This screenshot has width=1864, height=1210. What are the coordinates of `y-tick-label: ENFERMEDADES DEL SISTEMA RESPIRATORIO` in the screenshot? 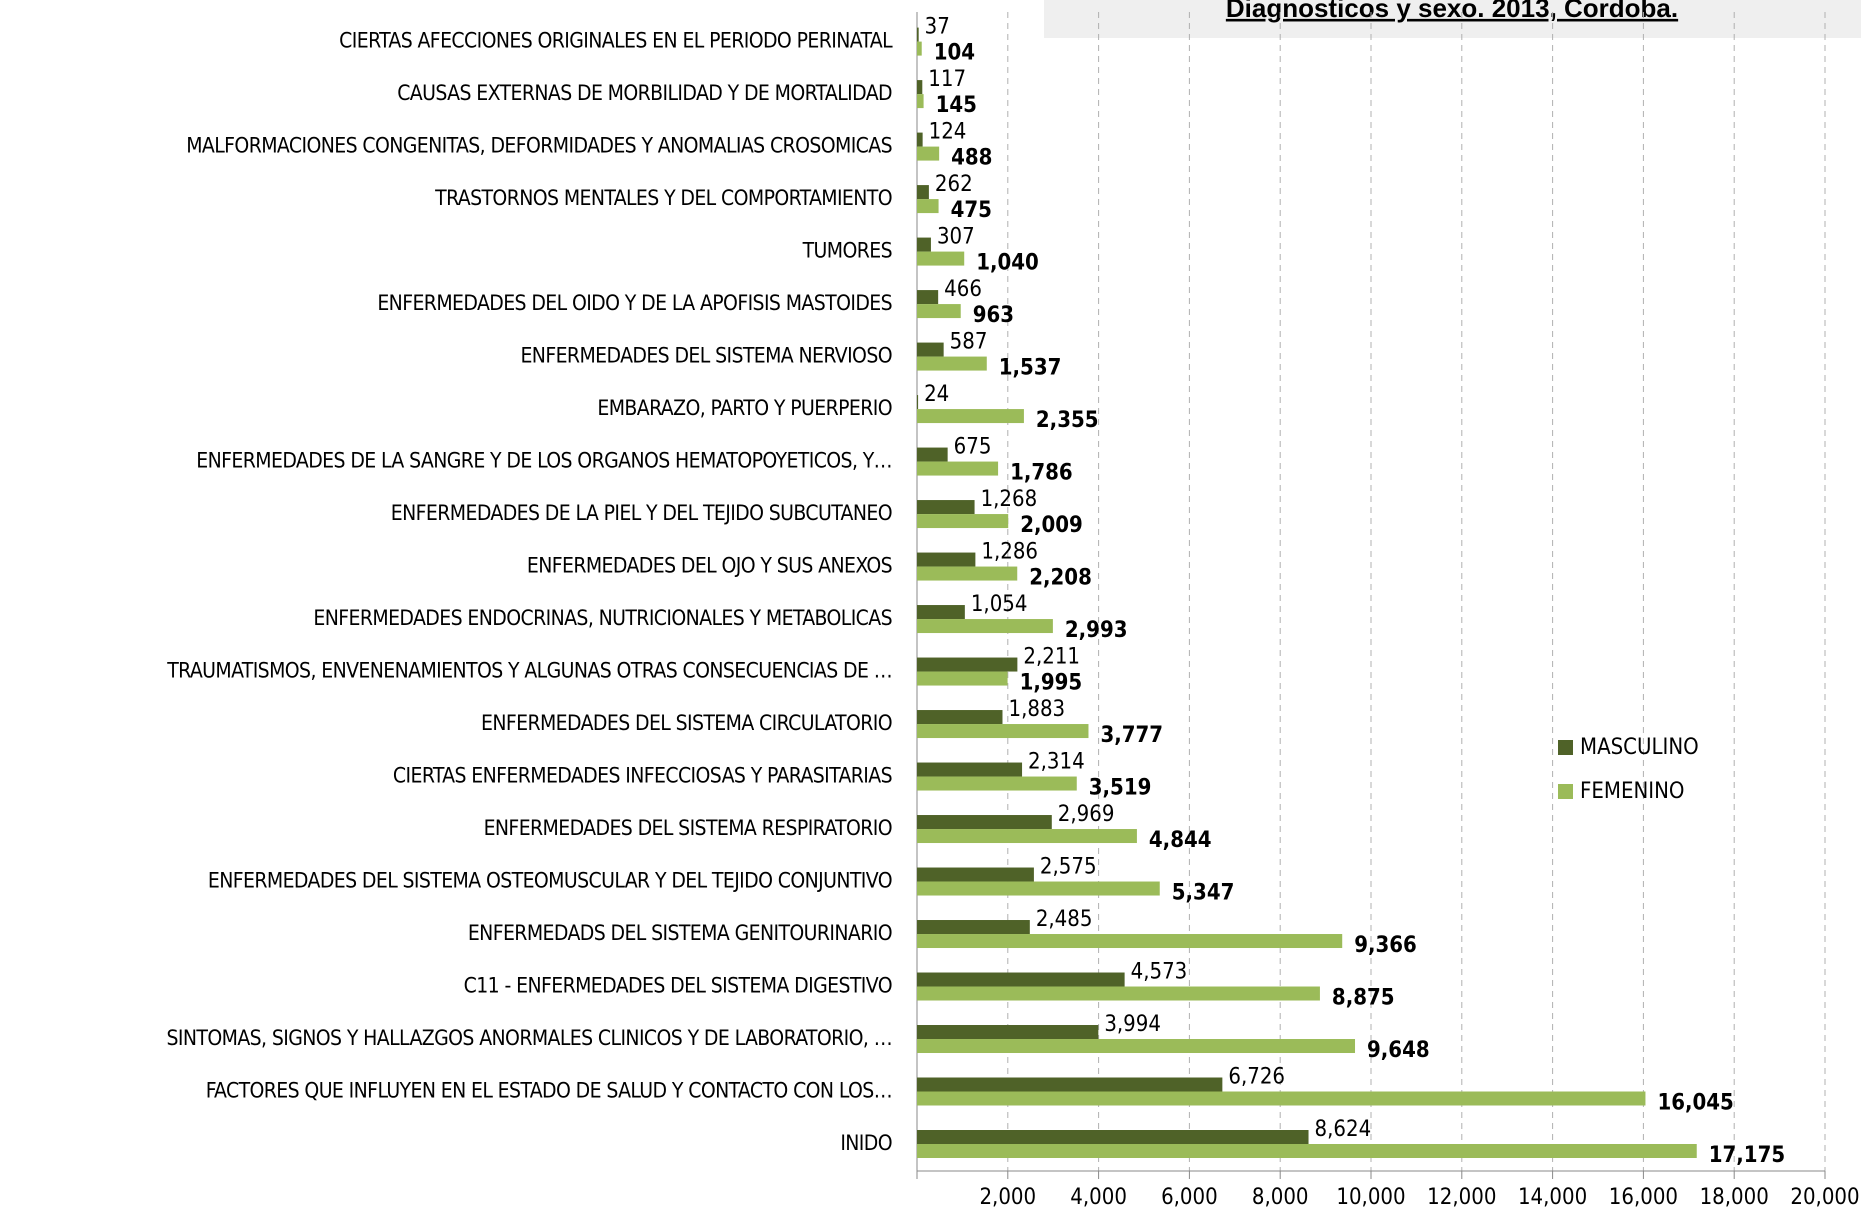 It's located at (688, 828).